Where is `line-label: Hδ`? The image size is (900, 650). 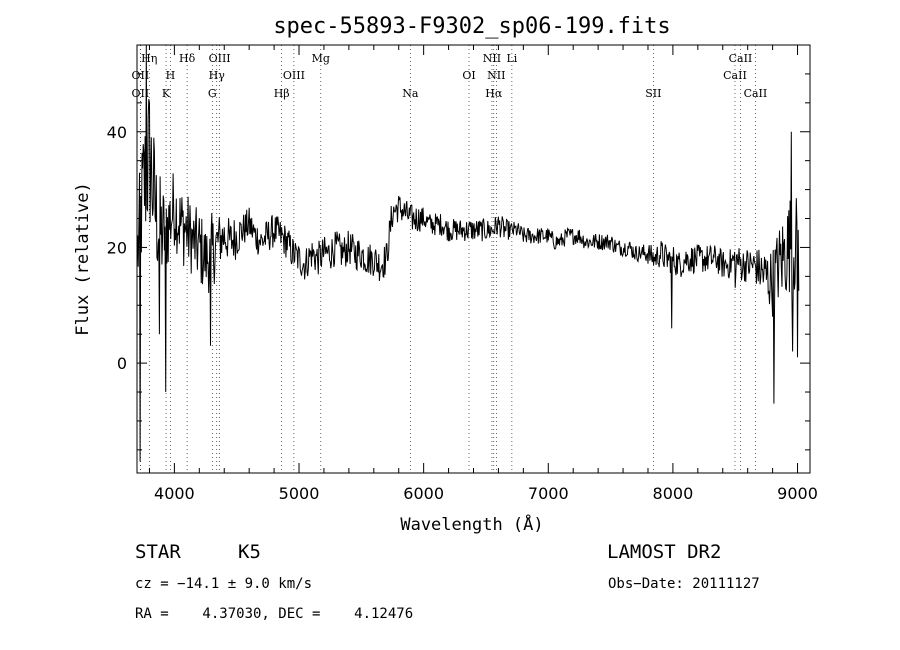
line-label: Hδ is located at coordinates (187, 58).